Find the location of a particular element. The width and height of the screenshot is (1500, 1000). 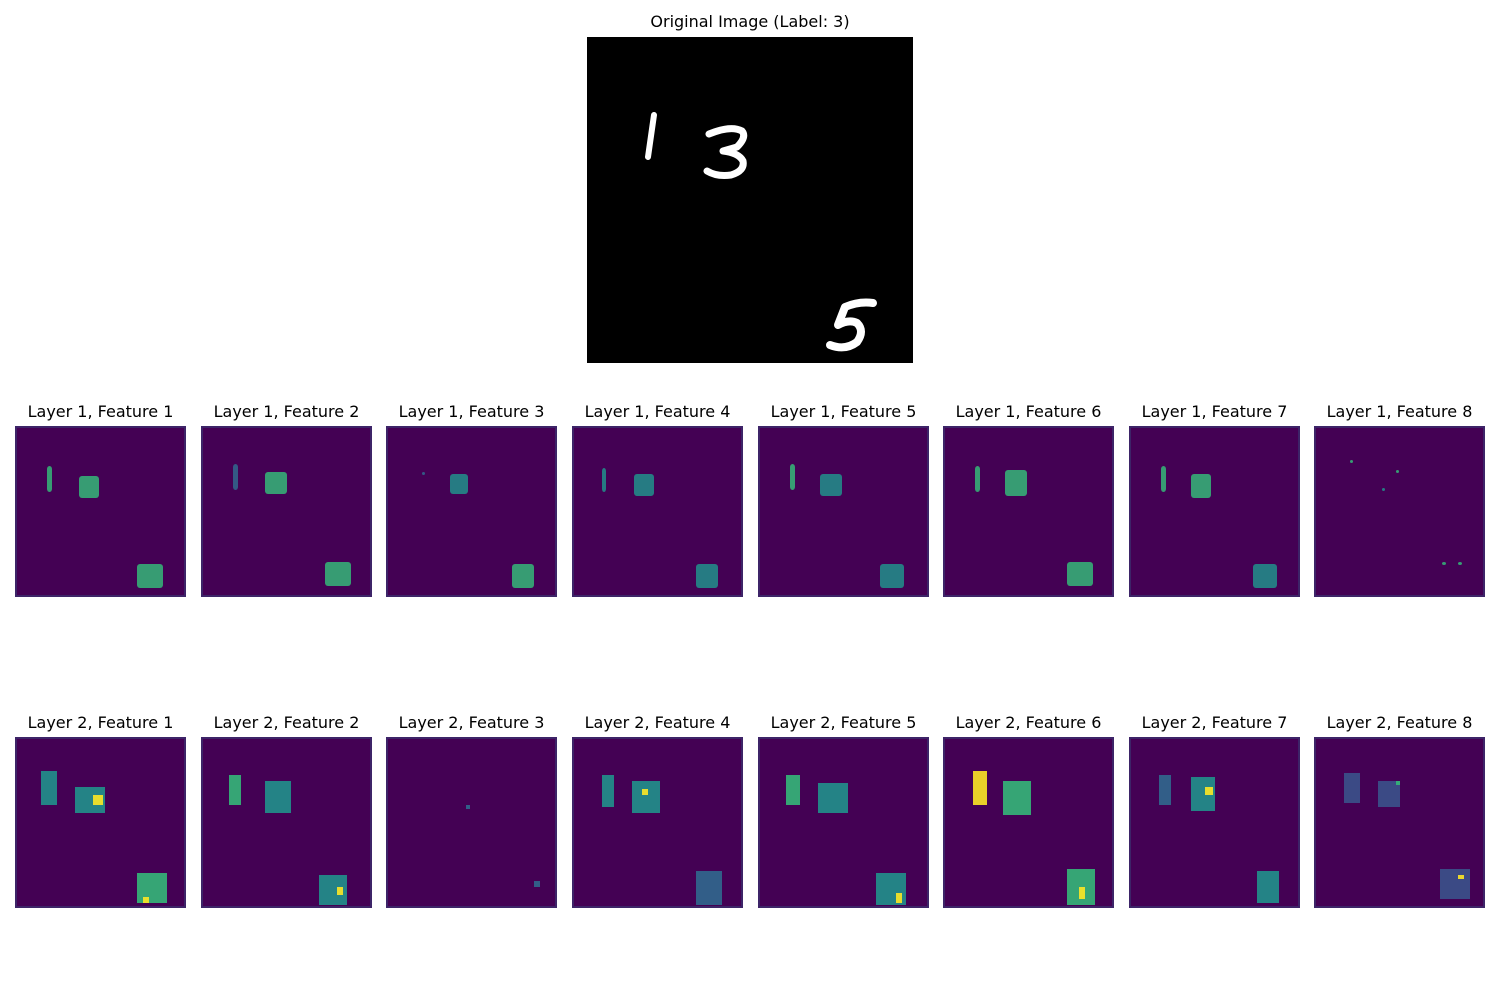

feature-map-title: Layer 1, Feature 2 is located at coordinates (286, 412).